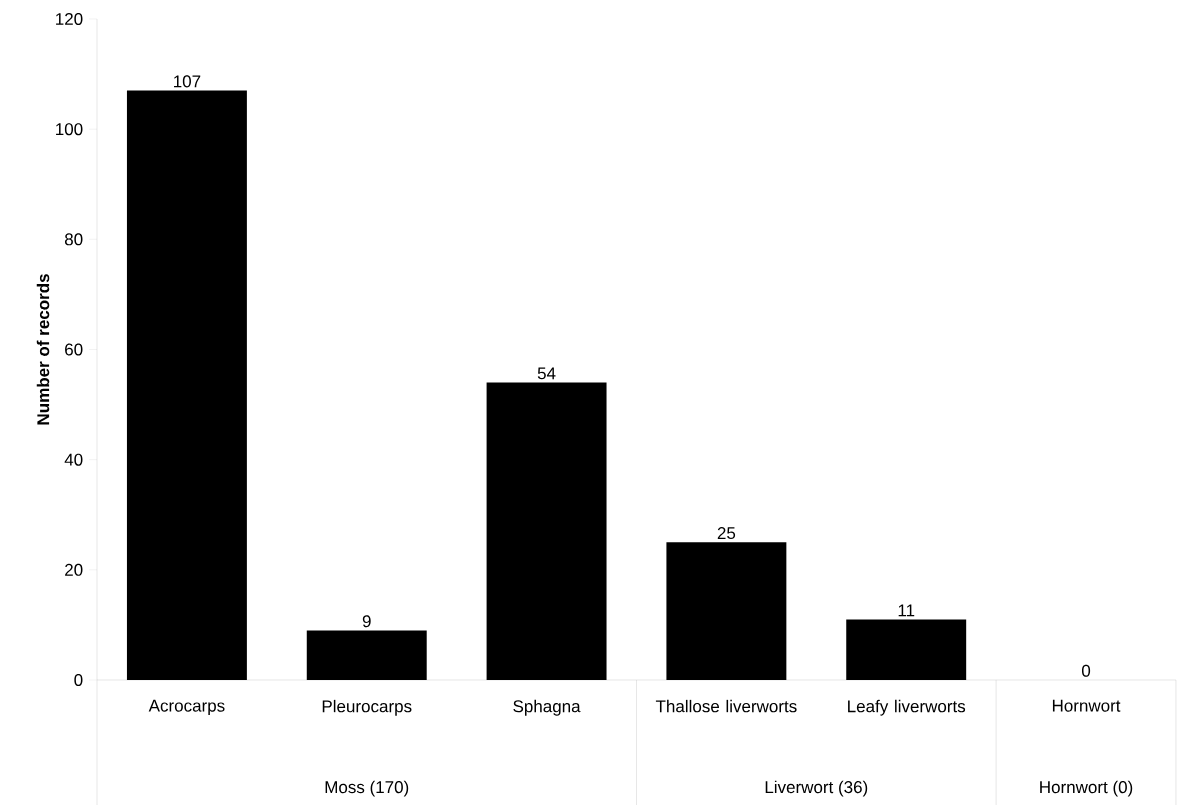  What do you see at coordinates (74, 569) in the screenshot?
I see `y-tick-label: 20` at bounding box center [74, 569].